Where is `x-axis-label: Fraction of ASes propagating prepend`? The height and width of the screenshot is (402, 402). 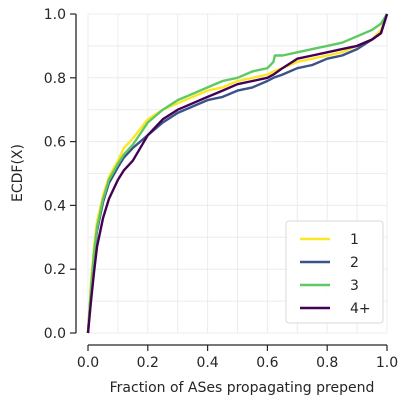 x-axis-label: Fraction of ASes propagating prepend is located at coordinates (242, 388).